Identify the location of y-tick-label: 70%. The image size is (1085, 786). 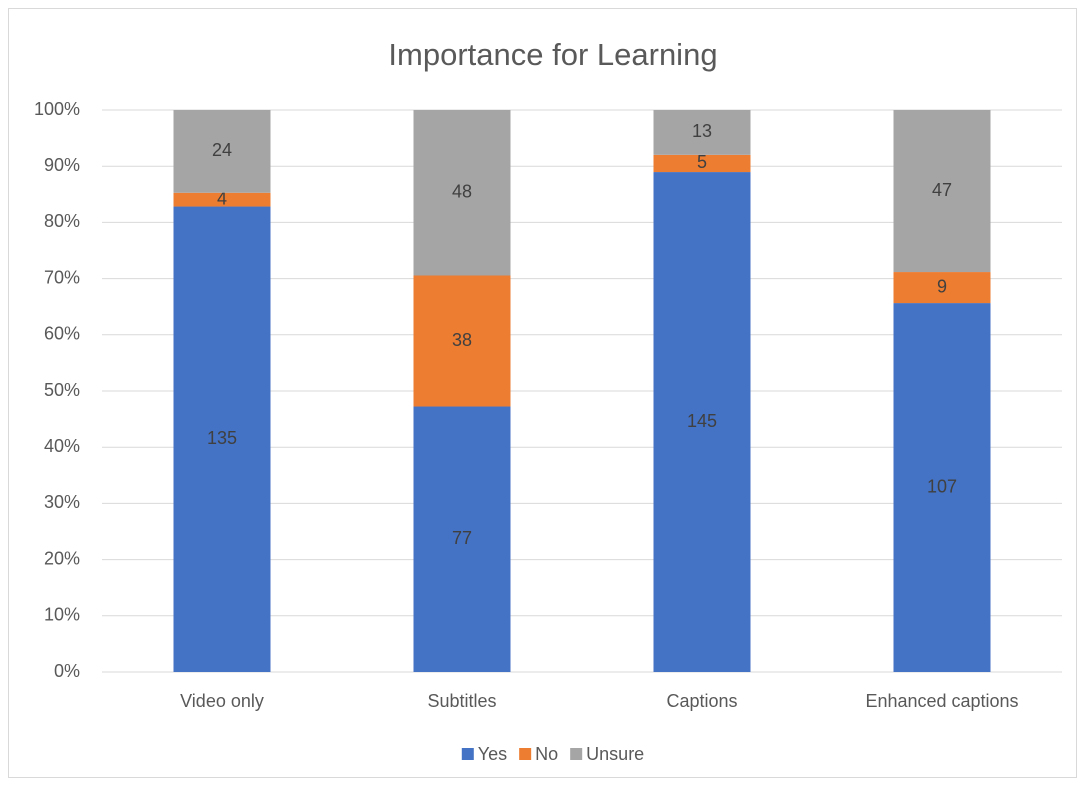
(62, 277).